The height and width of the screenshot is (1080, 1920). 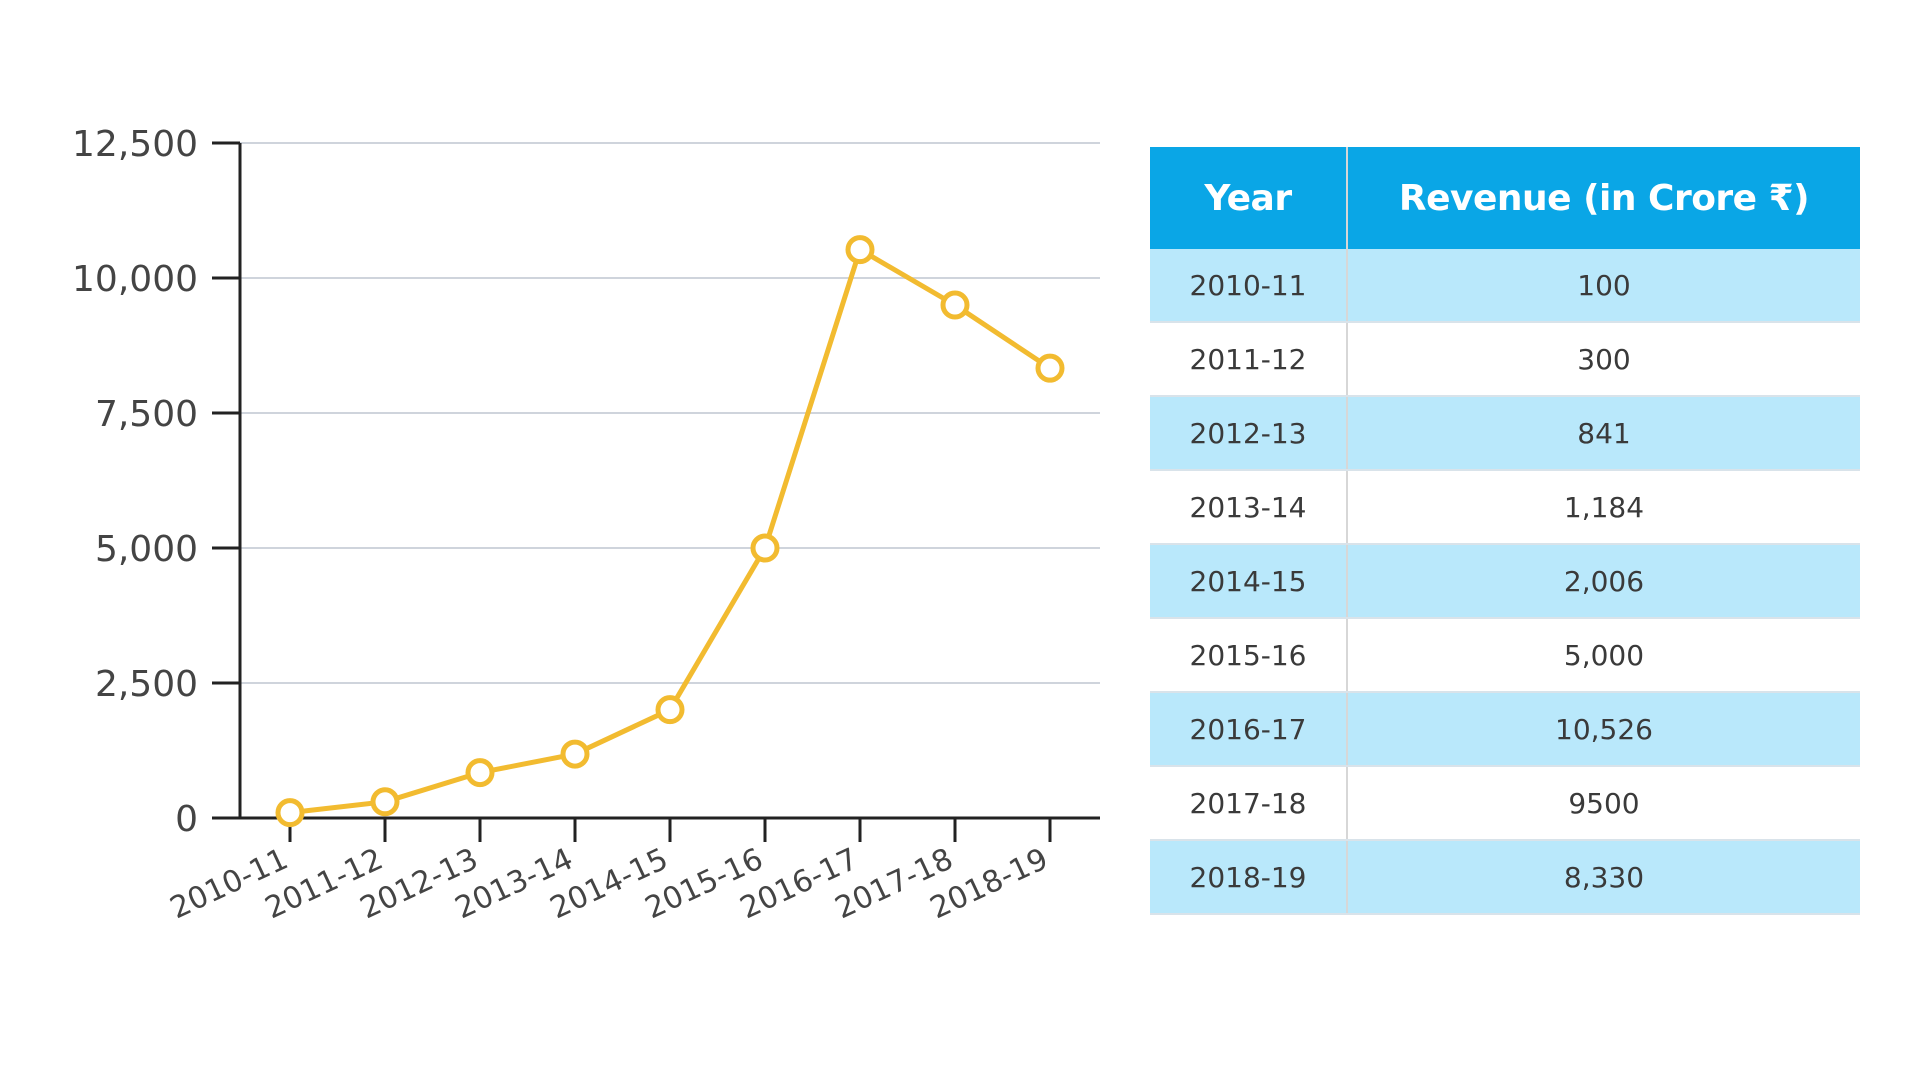 What do you see at coordinates (1249, 655) in the screenshot?
I see `year-cell: 2015-16` at bounding box center [1249, 655].